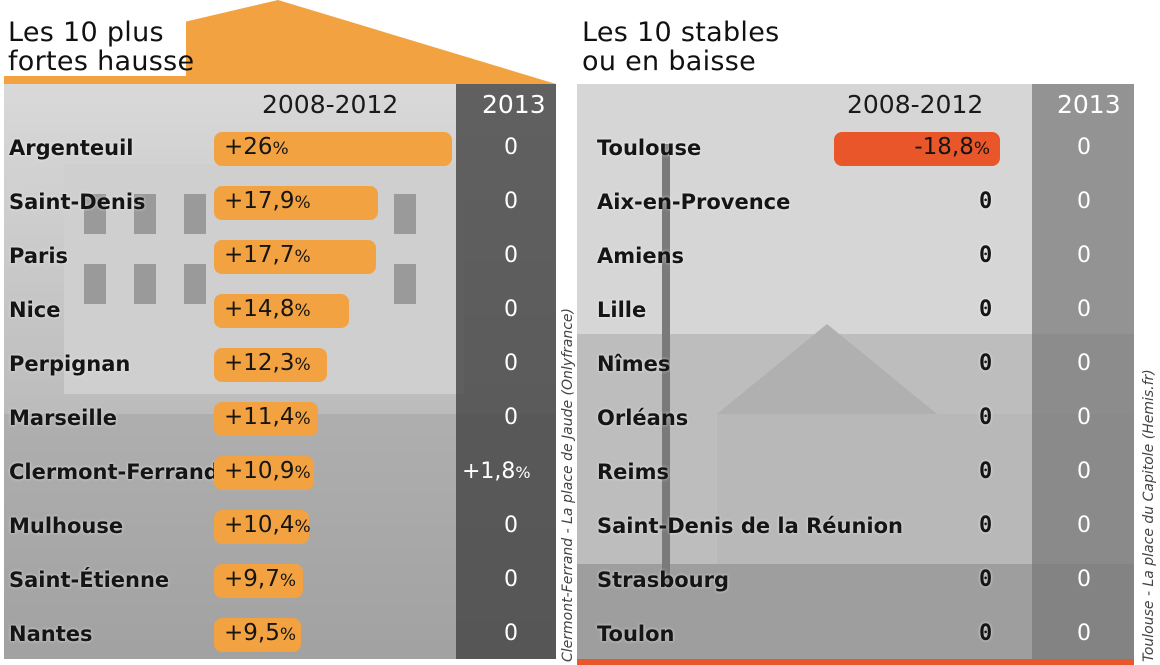  I want to click on right-title: Les 10 stables ou en baisse, so click(681, 47).